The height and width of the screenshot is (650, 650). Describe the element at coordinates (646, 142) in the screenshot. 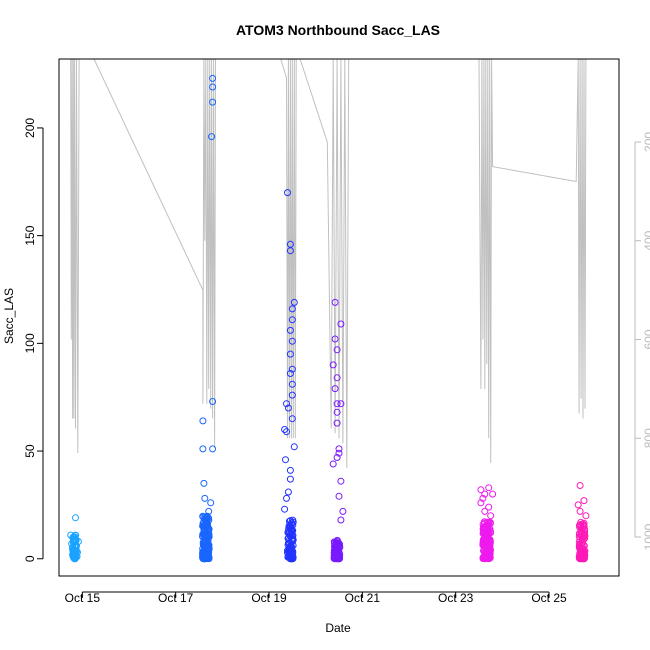

I see `right-tick-label: 200` at that location.